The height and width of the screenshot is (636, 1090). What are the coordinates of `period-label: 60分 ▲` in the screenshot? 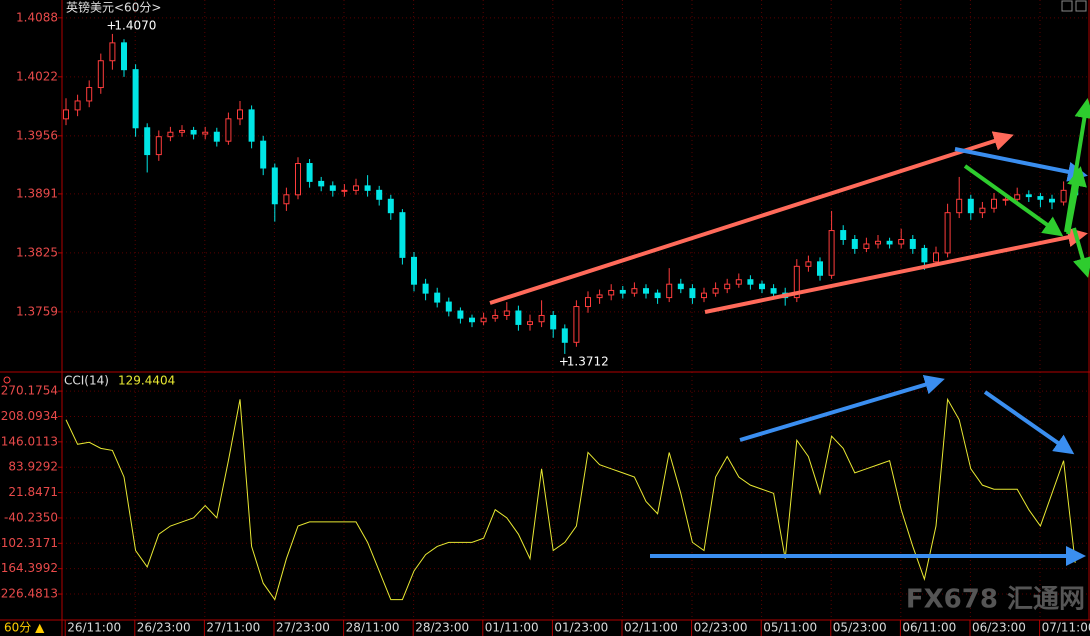 It's located at (24, 628).